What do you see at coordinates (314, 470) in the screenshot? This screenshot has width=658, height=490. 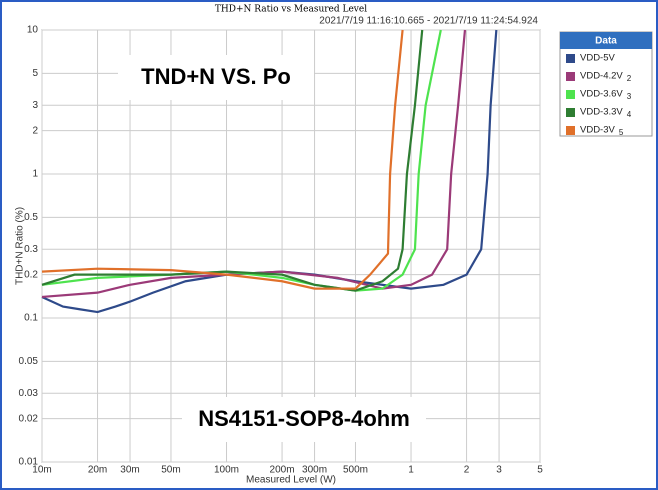 I see `x-tick-label: 300m` at bounding box center [314, 470].